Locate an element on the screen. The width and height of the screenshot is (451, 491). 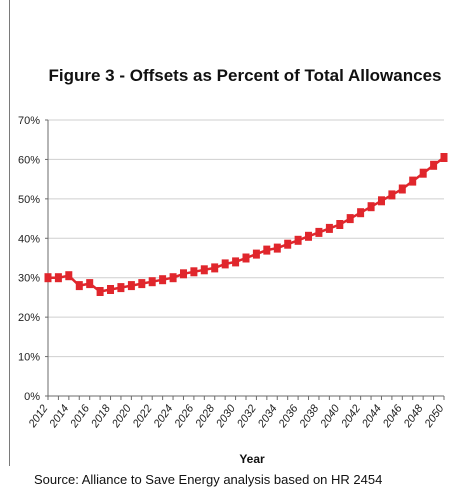
y-tick-label: 50% is located at coordinates (29, 200).